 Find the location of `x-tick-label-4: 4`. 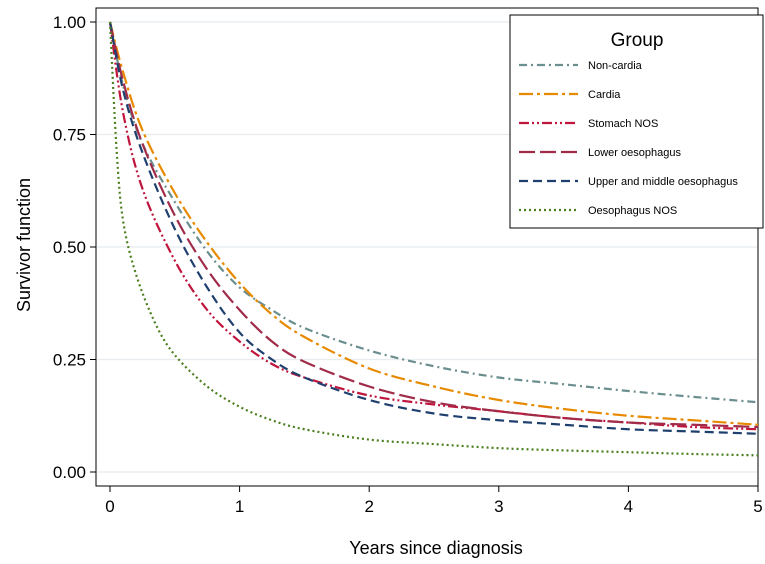

x-tick-label-4: 4 is located at coordinates (628, 506).